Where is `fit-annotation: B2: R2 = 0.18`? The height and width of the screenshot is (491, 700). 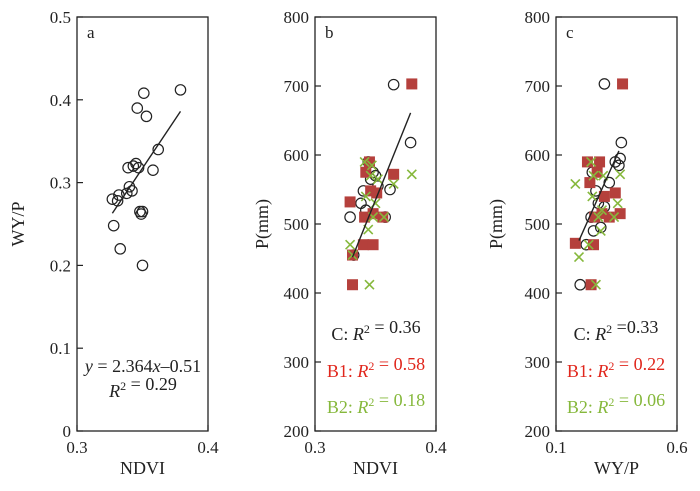 fit-annotation: B2: R2 = 0.18 is located at coordinates (376, 403).